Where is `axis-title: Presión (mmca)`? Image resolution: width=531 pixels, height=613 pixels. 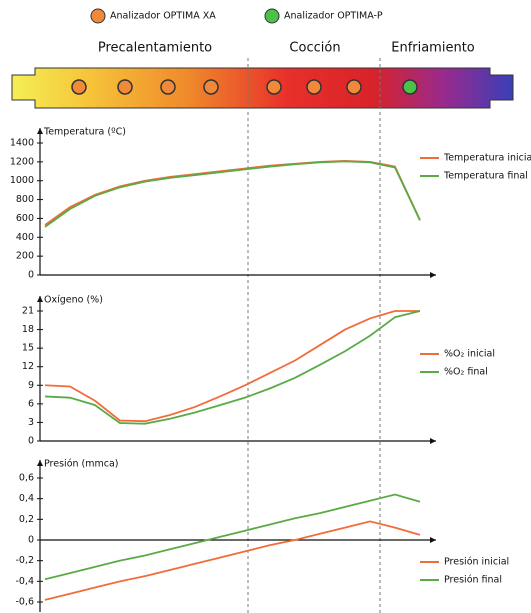 axis-title: Presión (mmca) is located at coordinates (81, 464).